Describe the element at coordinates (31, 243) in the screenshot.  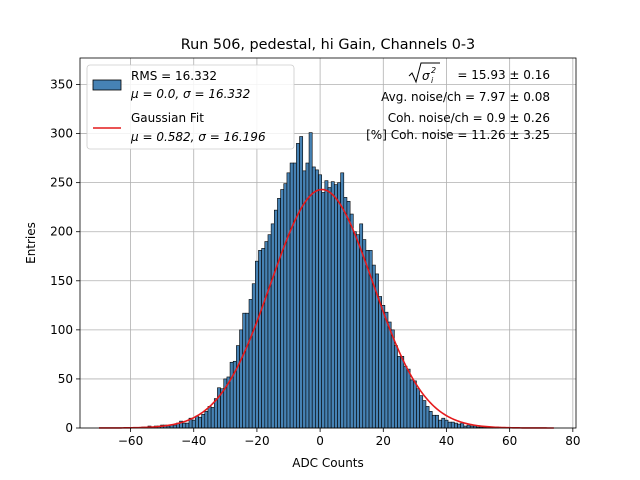
I see `y-axis-label: Entries` at that location.